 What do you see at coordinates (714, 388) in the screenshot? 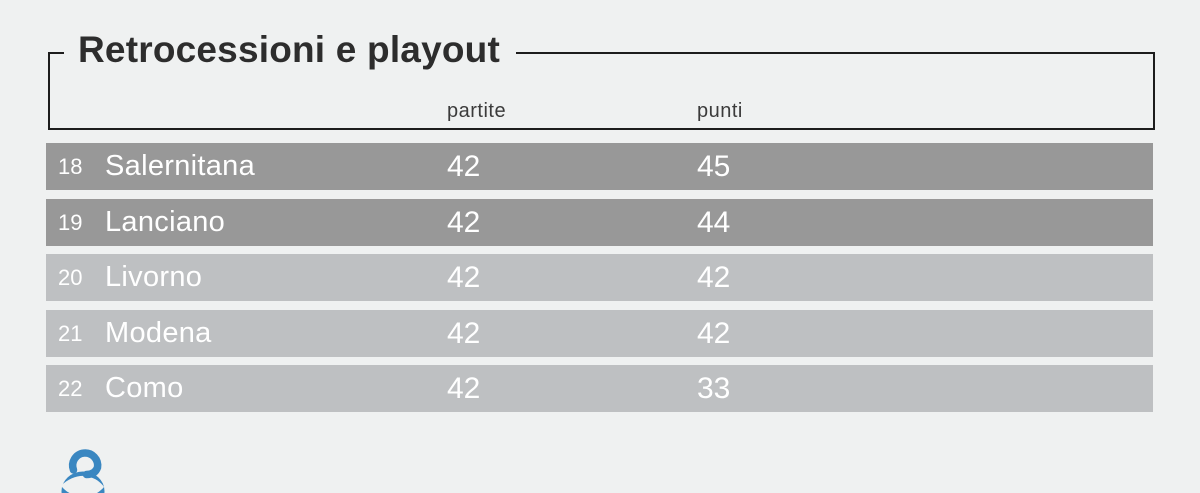
I see `punti-value: 33` at bounding box center [714, 388].